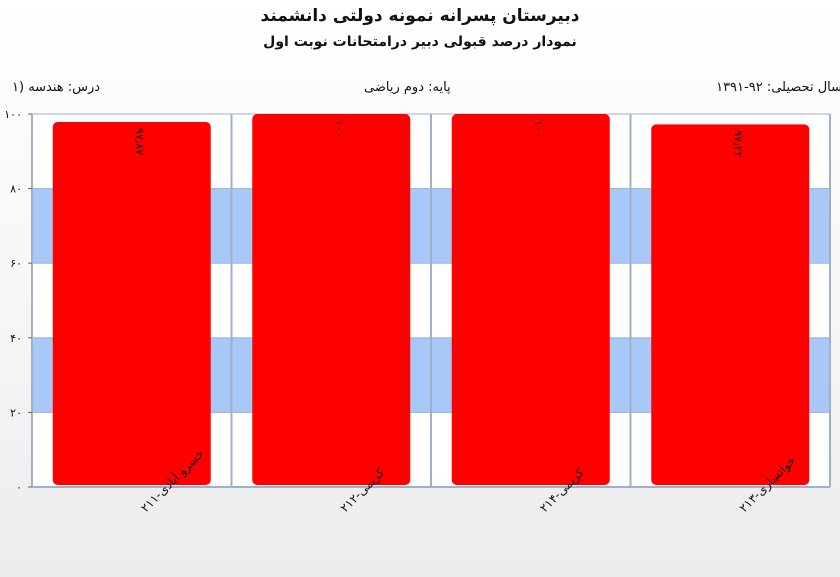  Describe the element at coordinates (16, 189) in the screenshot. I see `y-tick-label: ۸۰` at that location.